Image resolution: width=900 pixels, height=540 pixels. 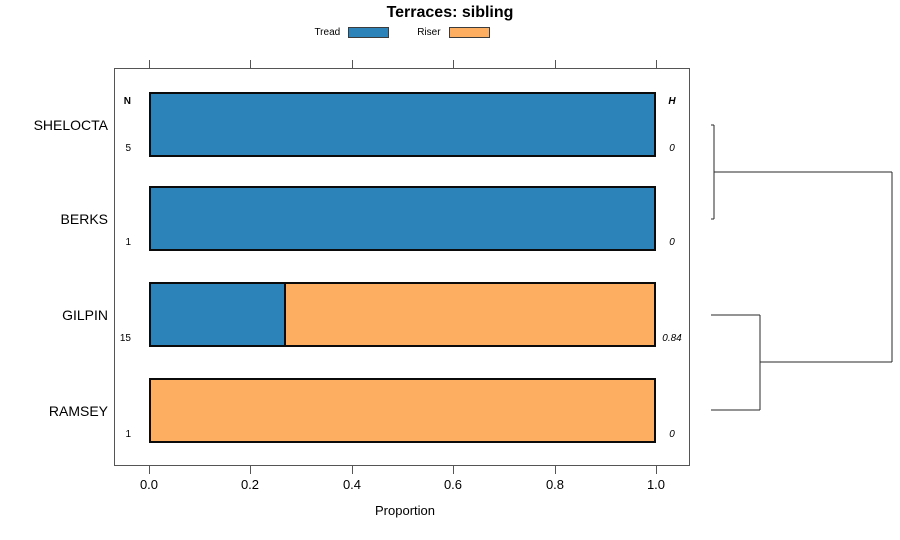 I want to click on x-tick-label: 0.8, so click(x=555, y=484).